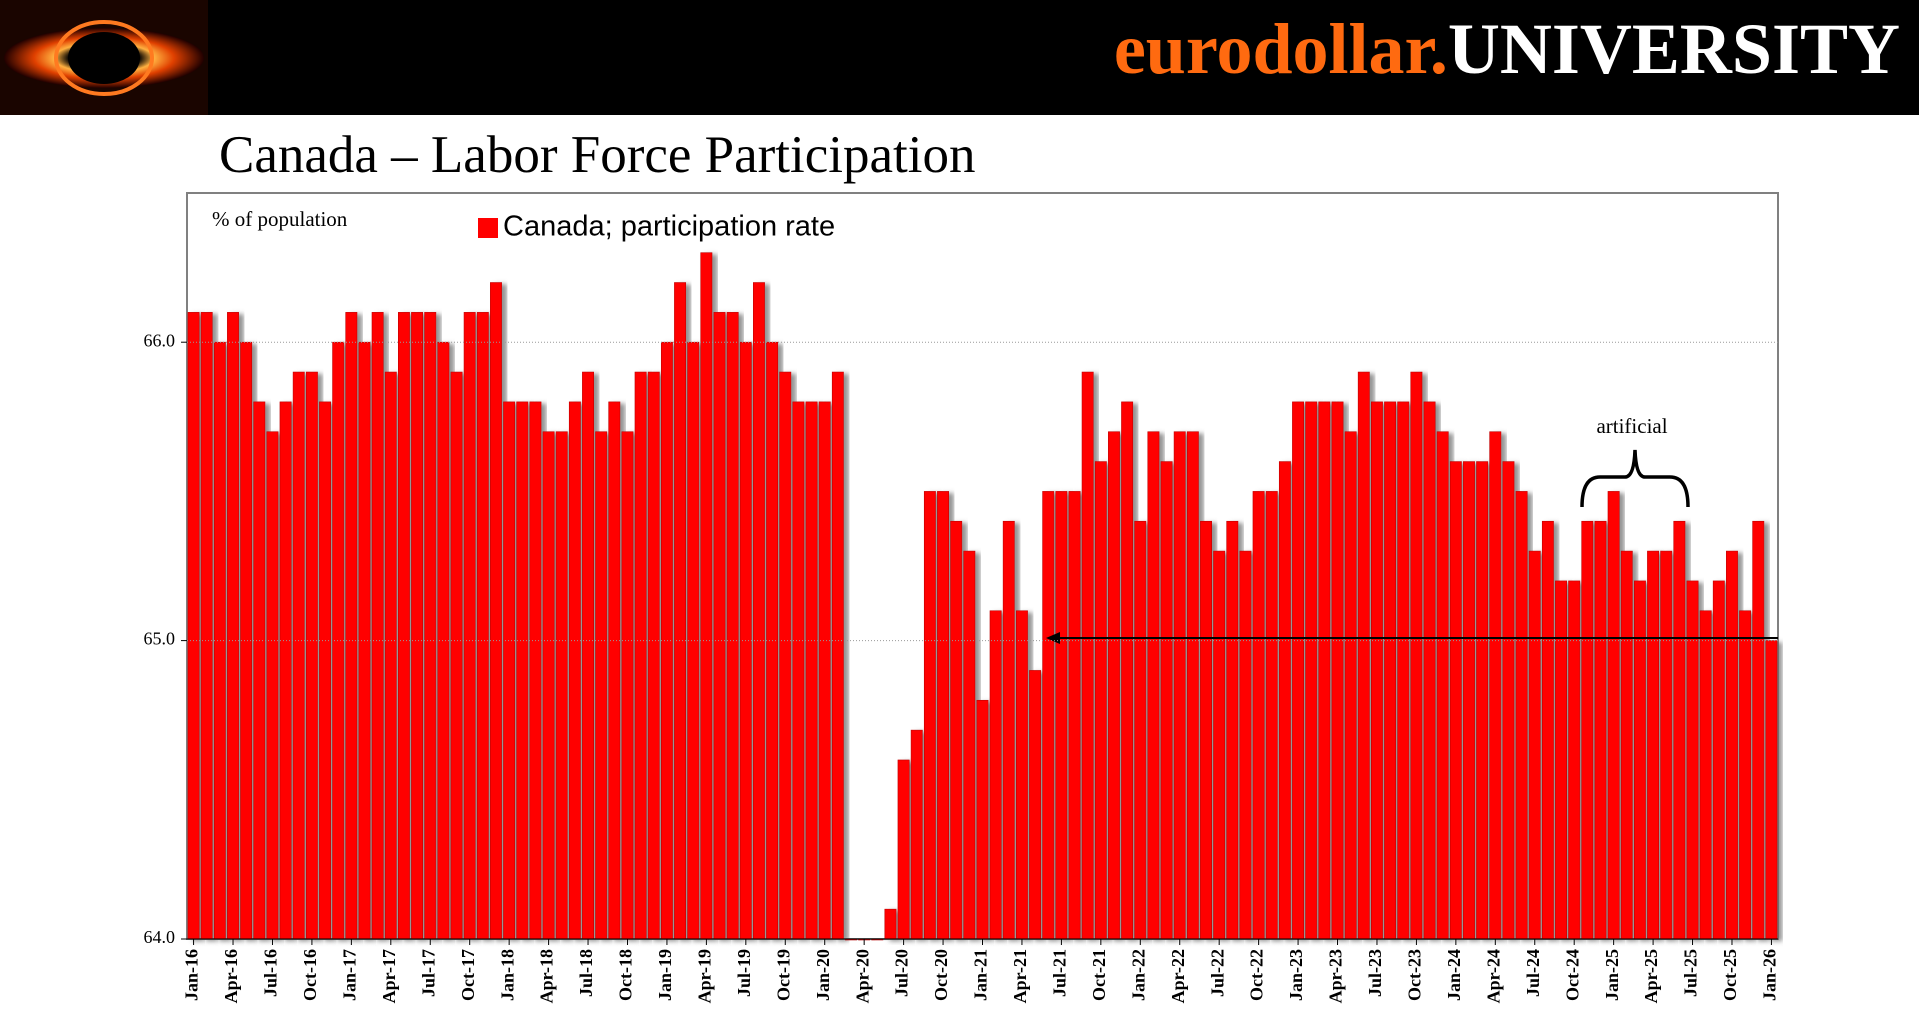 Image resolution: width=1919 pixels, height=1026 pixels. What do you see at coordinates (160, 340) in the screenshot?
I see `y-tick-label: 66.0` at bounding box center [160, 340].